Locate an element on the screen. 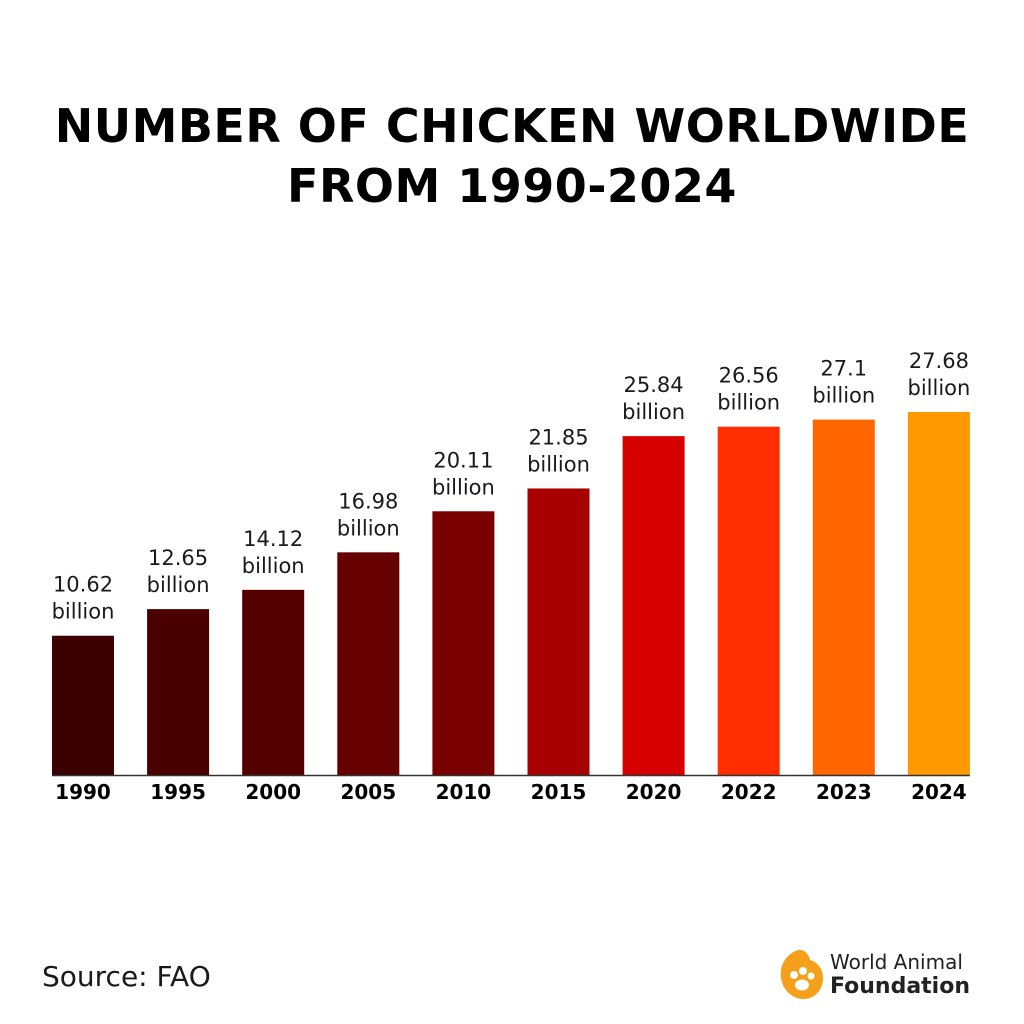  x-tick-label-1990: 1990 is located at coordinates (83, 792).